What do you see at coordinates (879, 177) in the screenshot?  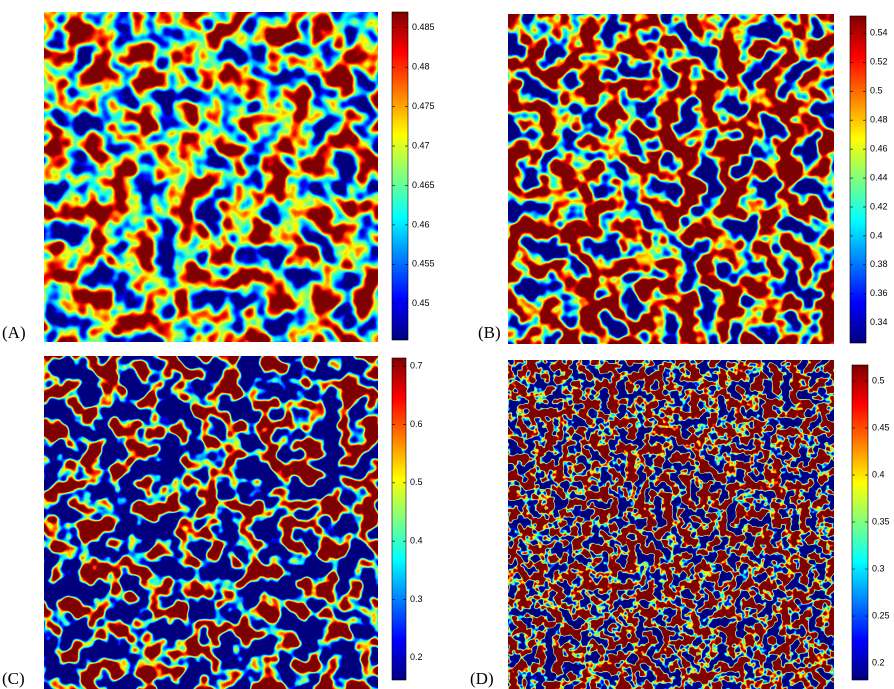 I see `colorbar-tick-label: 0.44` at bounding box center [879, 177].